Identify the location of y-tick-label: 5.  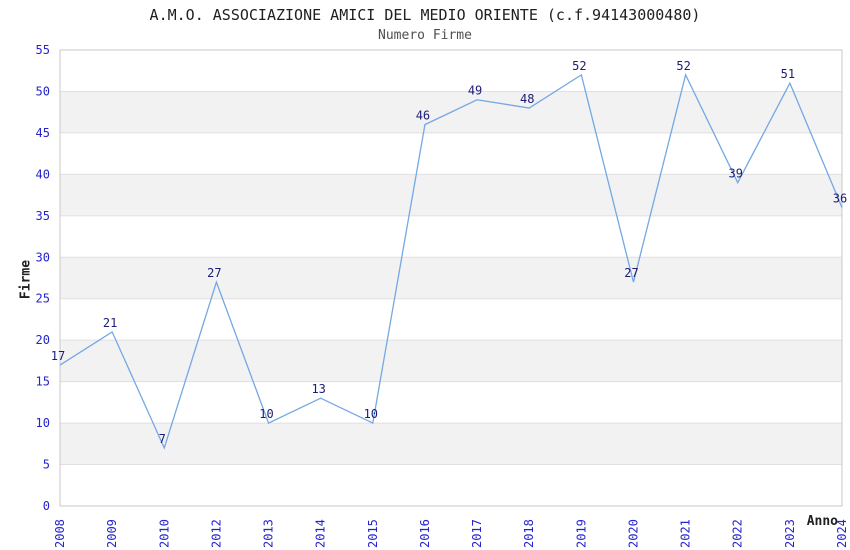
(46, 465).